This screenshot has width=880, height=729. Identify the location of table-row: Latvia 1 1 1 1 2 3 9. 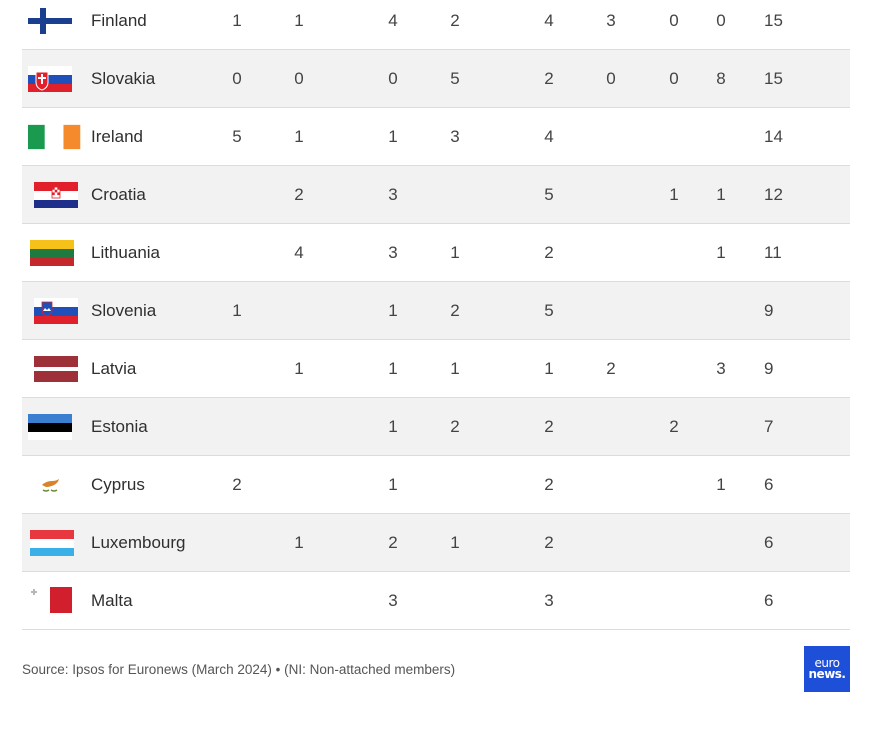
(436, 369).